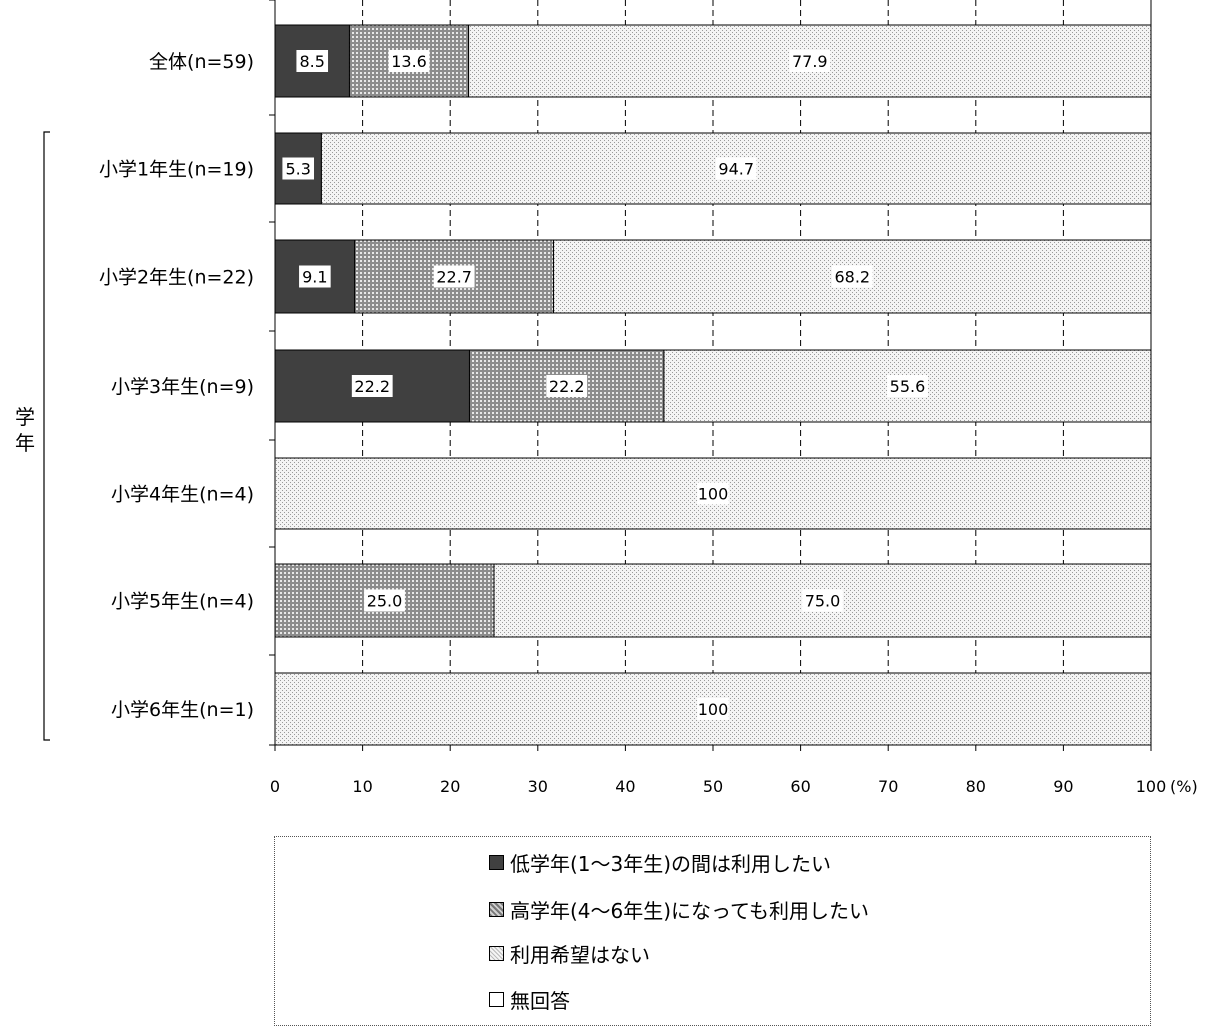  Describe the element at coordinates (1151, 786) in the screenshot. I see `x-tick-label: 100` at that location.